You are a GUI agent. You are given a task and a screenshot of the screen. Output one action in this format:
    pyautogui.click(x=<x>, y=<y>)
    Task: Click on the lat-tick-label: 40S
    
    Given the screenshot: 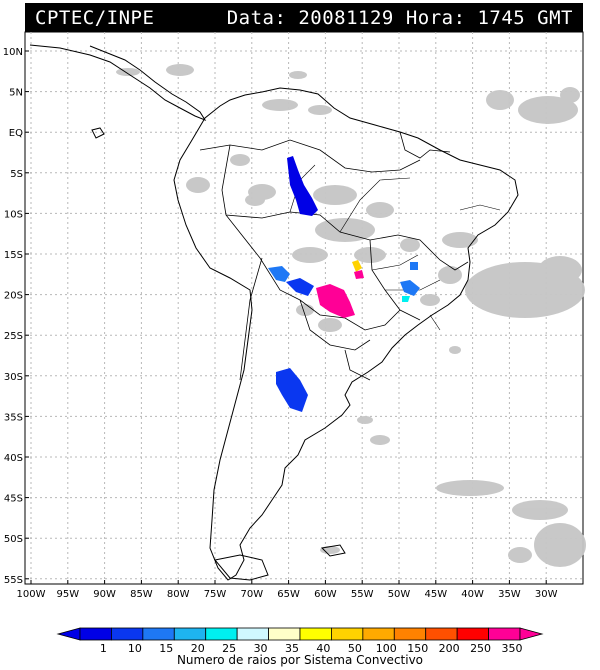 What is the action you would take?
    pyautogui.click(x=13, y=458)
    